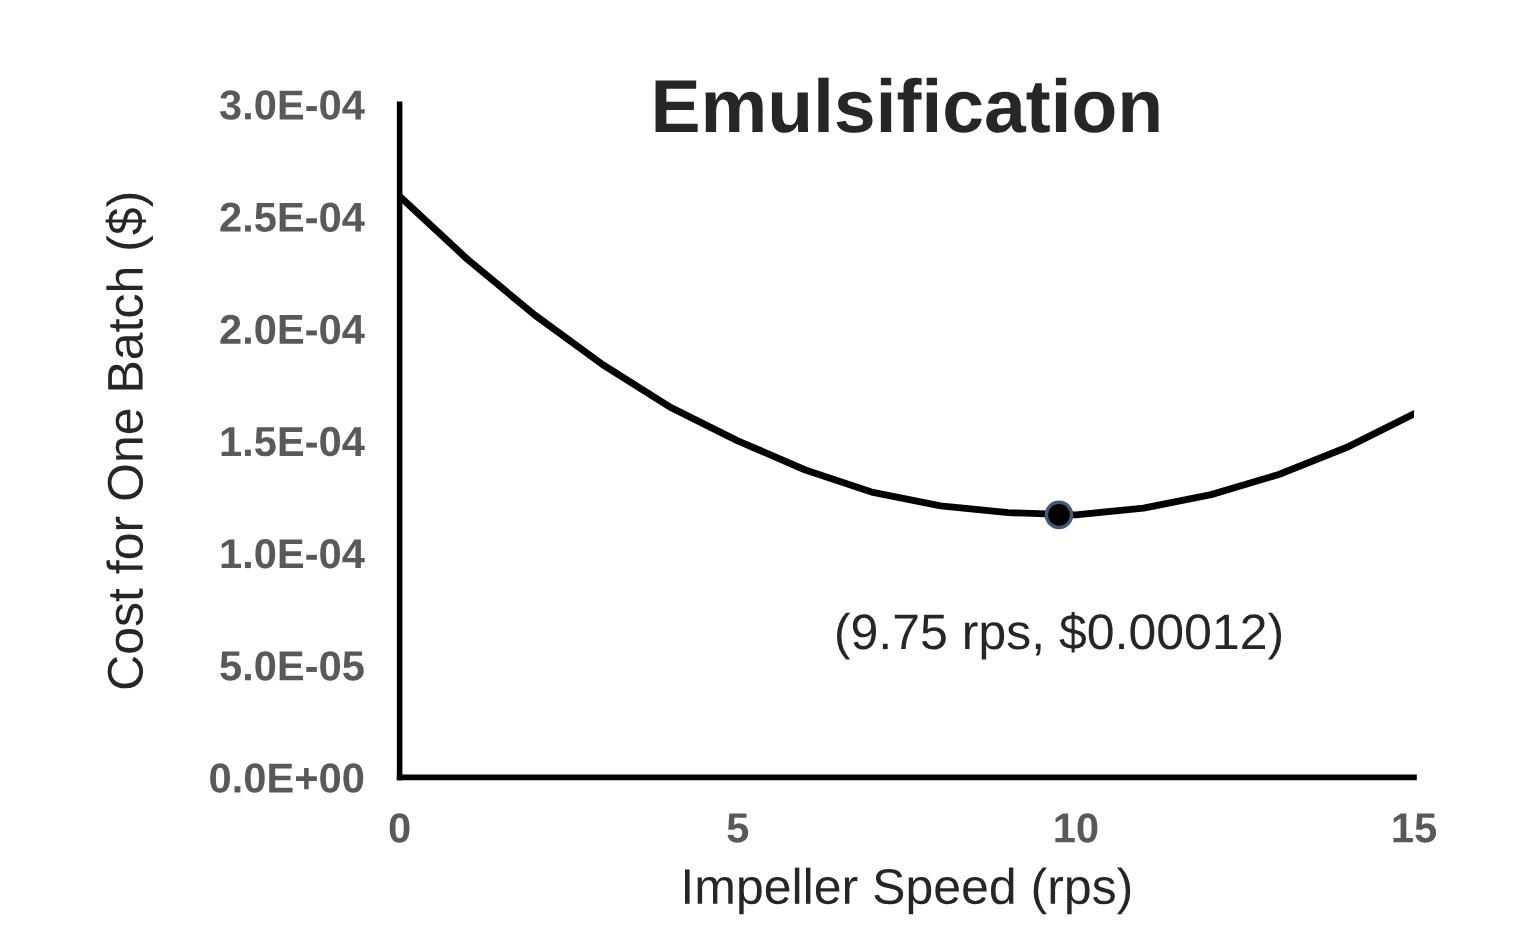  What do you see at coordinates (399, 828) in the screenshot?
I see `x-tick-label: 0` at bounding box center [399, 828].